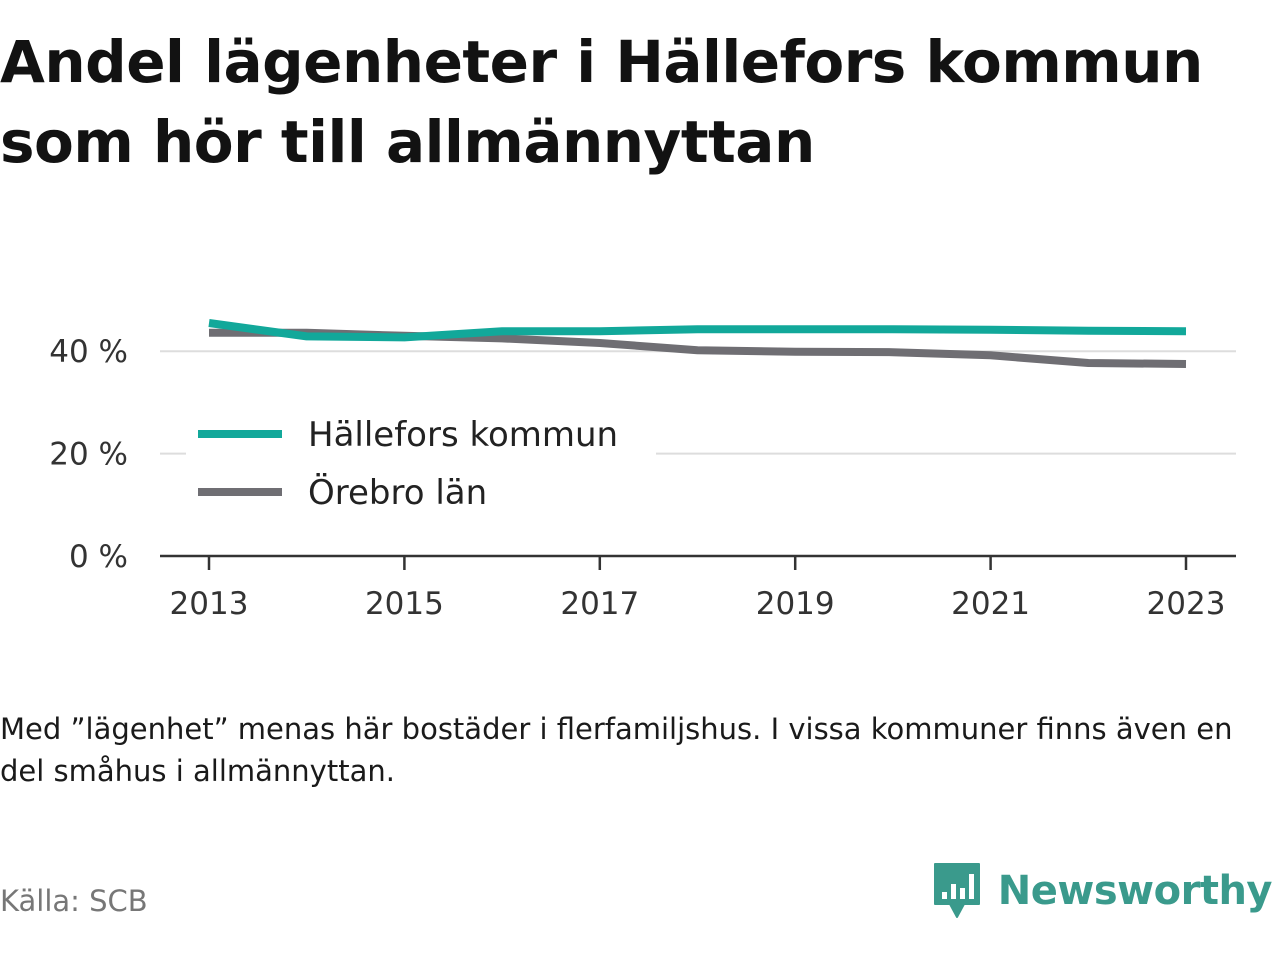 This screenshot has height=960, width=1280. What do you see at coordinates (956, 890) in the screenshot?
I see `newsworthy-logo-icon` at bounding box center [956, 890].